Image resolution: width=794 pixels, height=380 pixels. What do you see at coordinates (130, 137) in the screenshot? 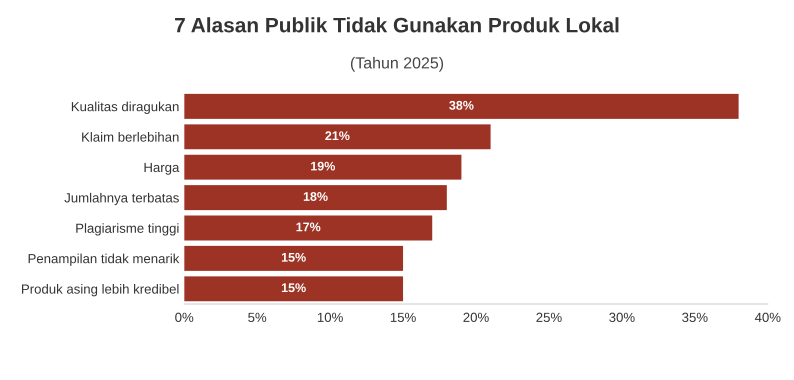
I see `y-tick-label: Klaim berlebihan` at bounding box center [130, 137].